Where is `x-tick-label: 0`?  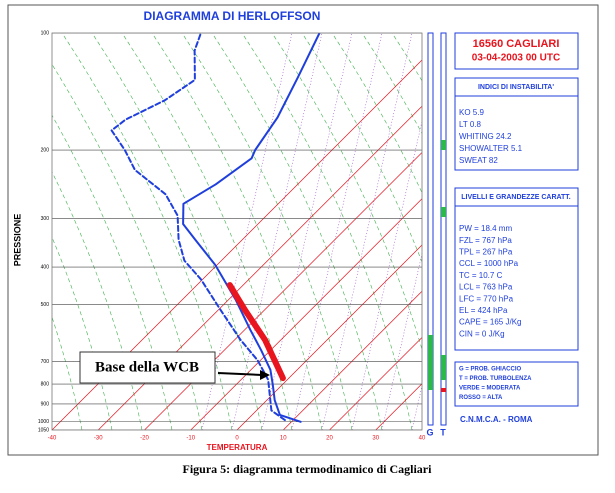 x-tick-label: 0 is located at coordinates (237, 439).